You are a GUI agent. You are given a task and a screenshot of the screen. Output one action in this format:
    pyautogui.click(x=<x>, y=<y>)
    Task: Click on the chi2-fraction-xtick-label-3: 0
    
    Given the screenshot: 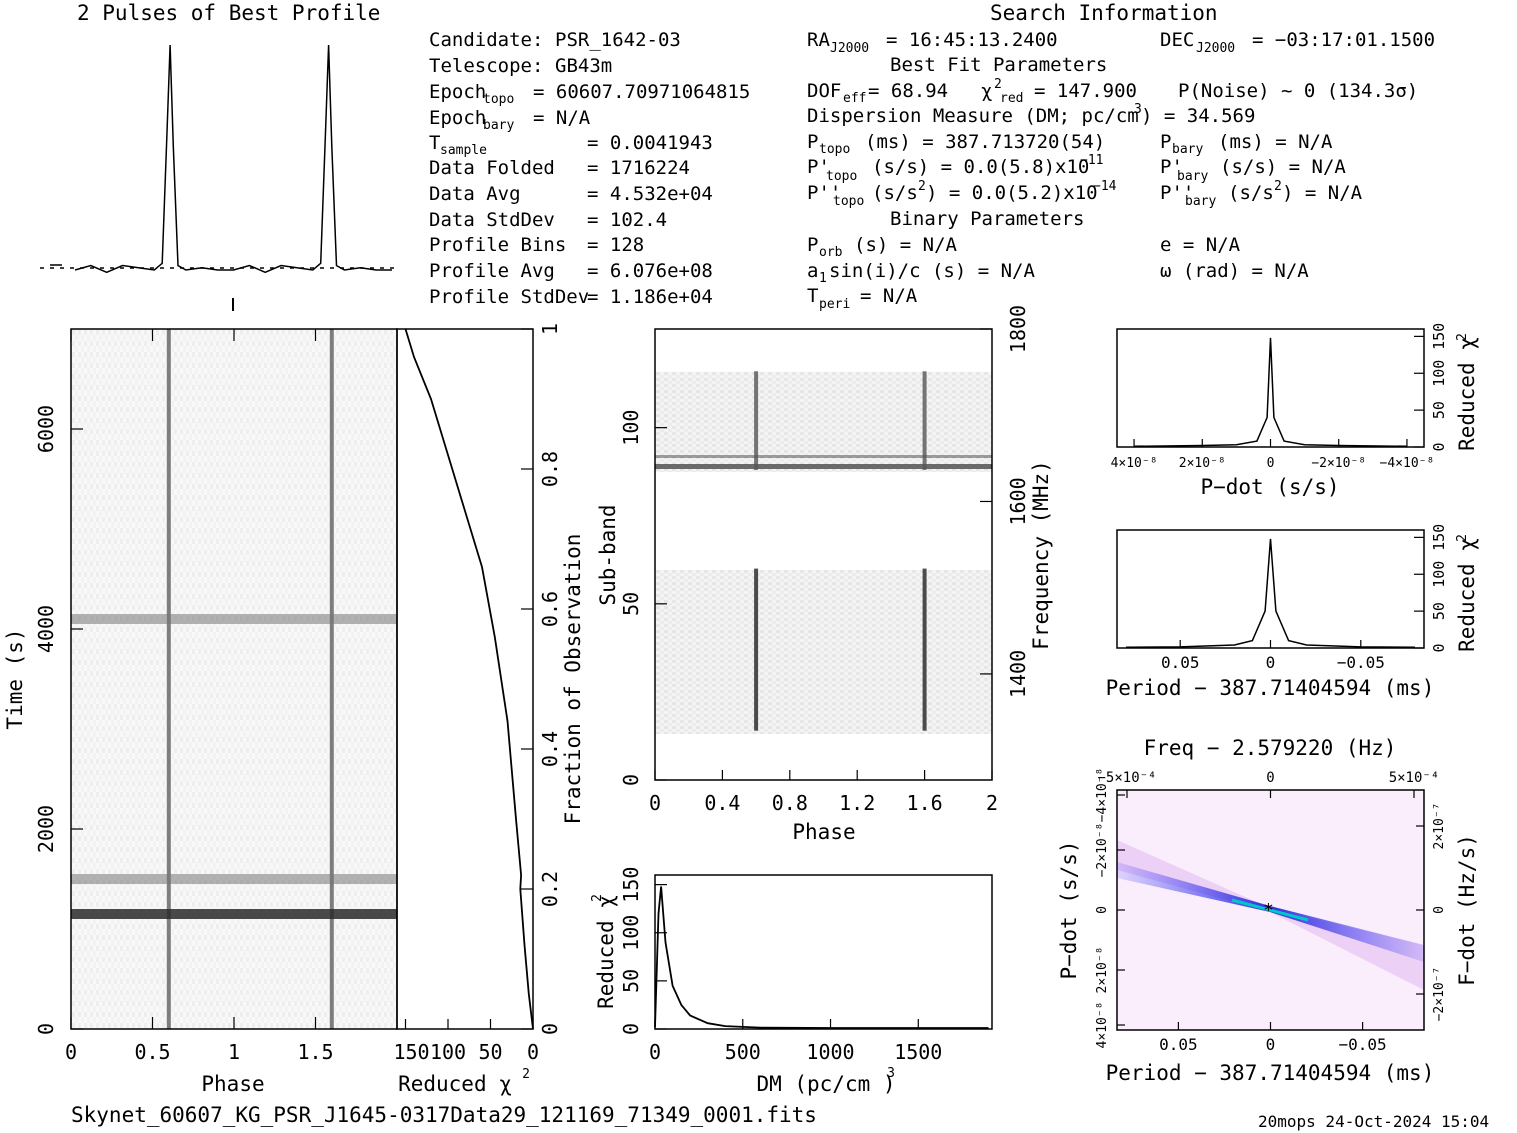 What is the action you would take?
    pyautogui.click(x=533, y=1052)
    